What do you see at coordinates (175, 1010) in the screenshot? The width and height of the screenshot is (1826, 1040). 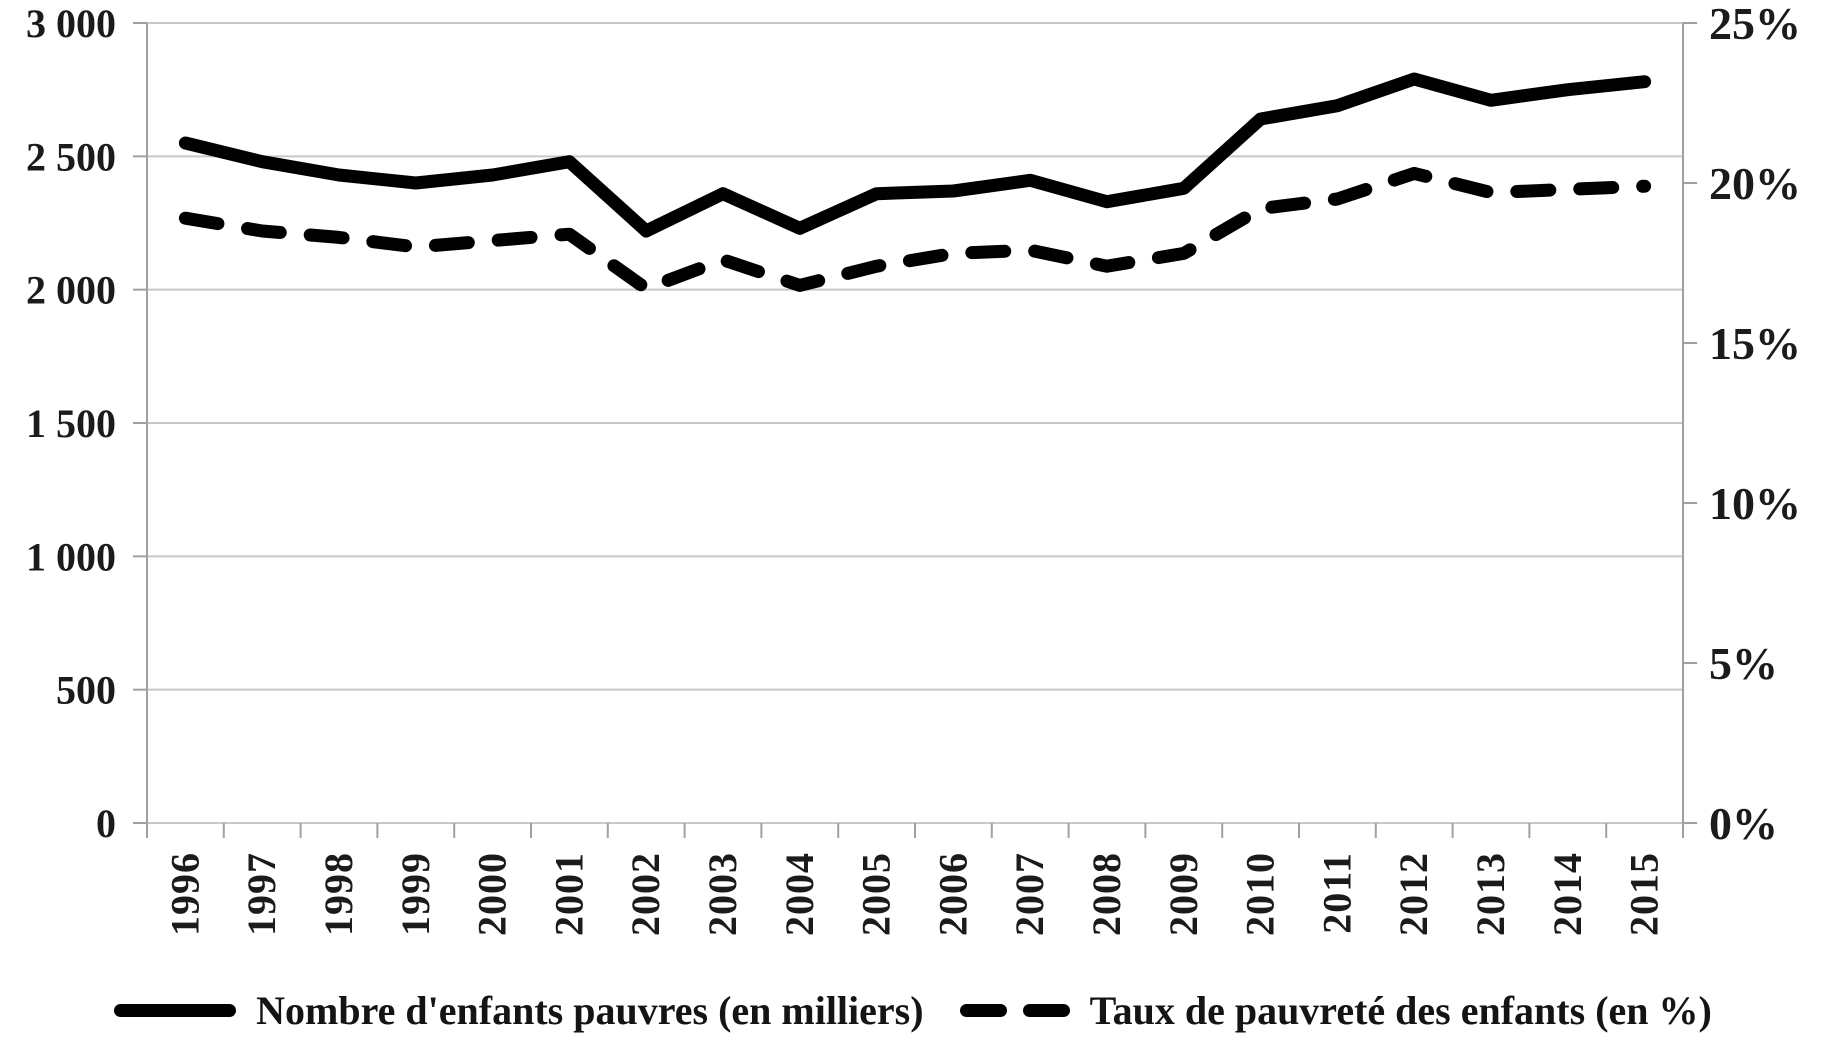 I see `solid-line-swatch` at bounding box center [175, 1010].